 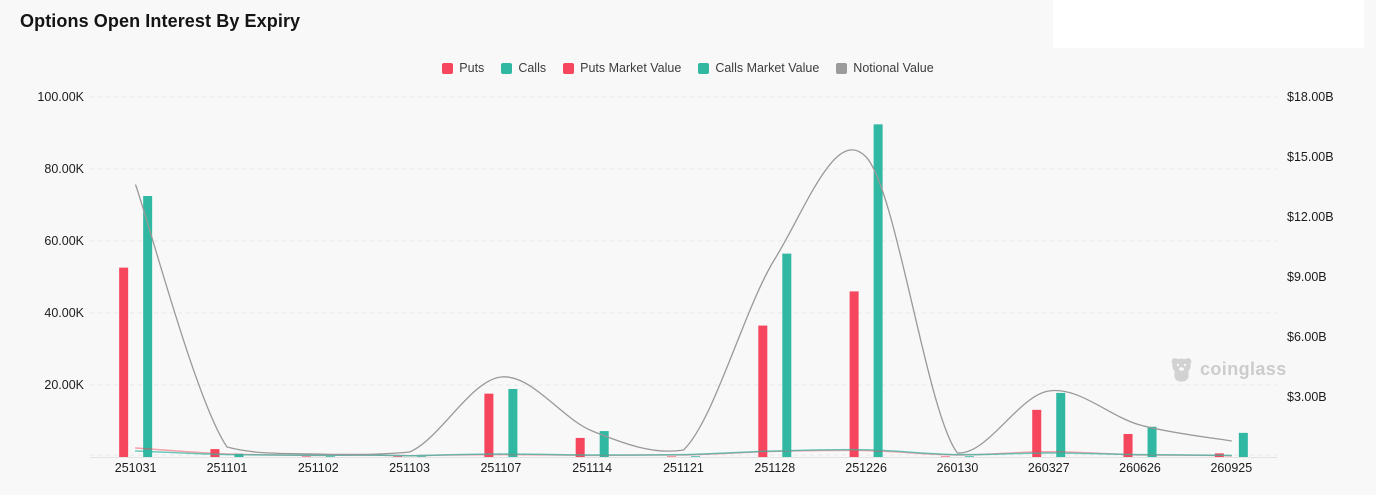 I want to click on legend-swatch-calls-market-value, so click(x=704, y=68).